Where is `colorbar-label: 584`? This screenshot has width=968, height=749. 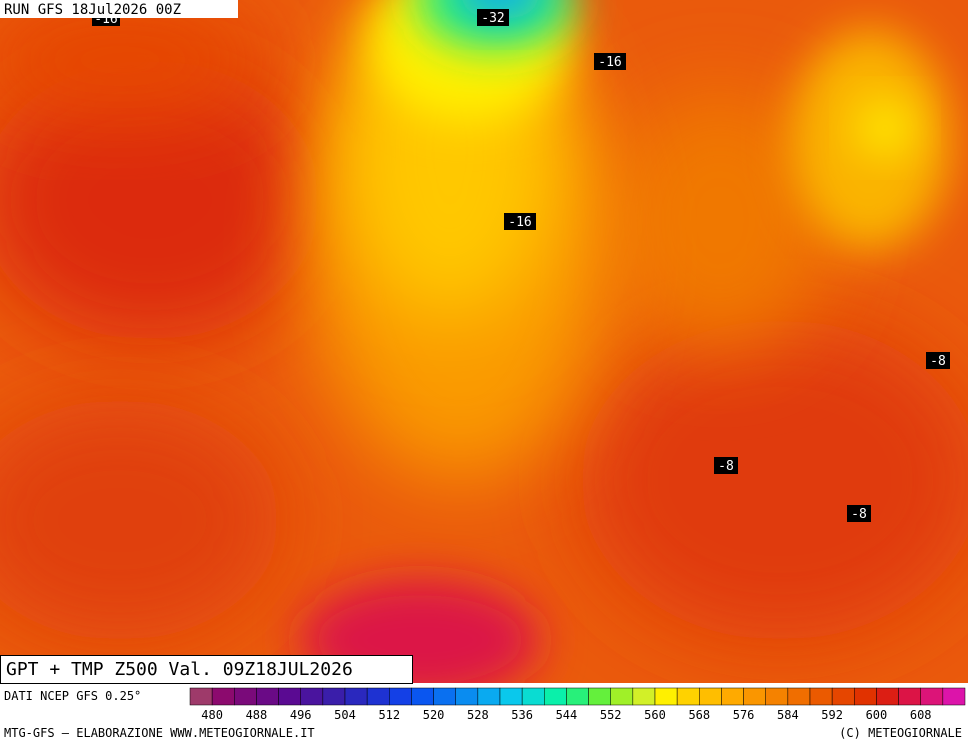 colorbar-label: 584 is located at coordinates (788, 715).